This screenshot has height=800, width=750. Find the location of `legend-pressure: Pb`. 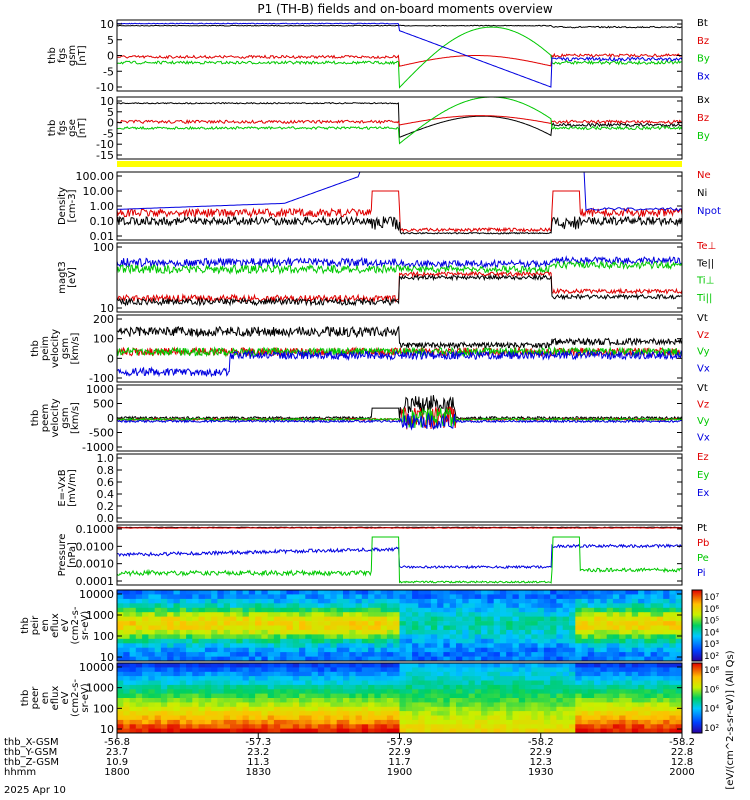

legend-pressure: Pb is located at coordinates (703, 543).